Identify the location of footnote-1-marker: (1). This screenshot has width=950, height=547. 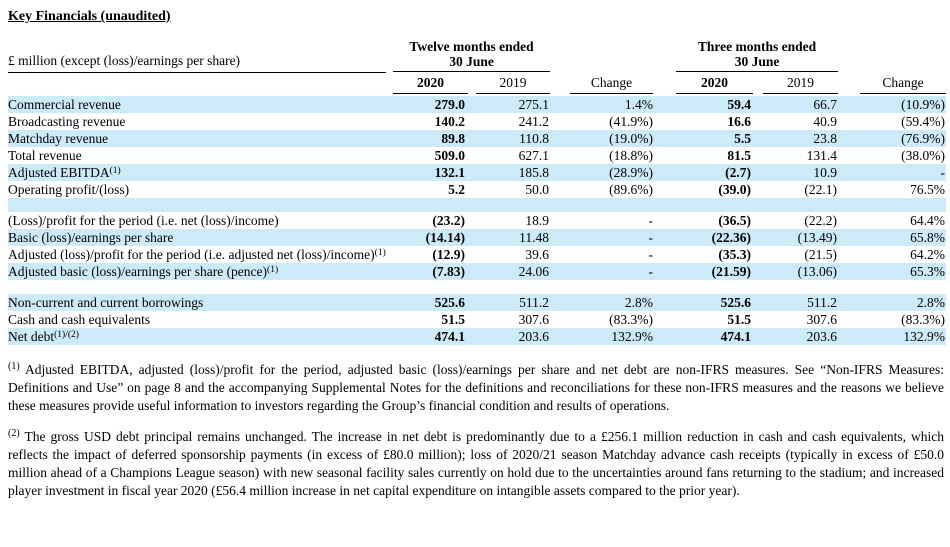
(14, 366).